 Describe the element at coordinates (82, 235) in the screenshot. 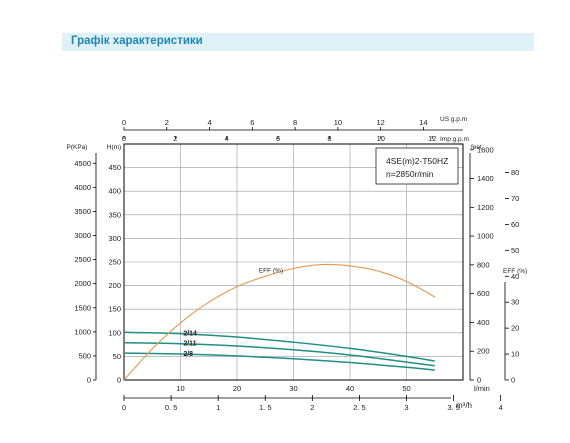

I see `y-pressure-tick-label: 3000` at that location.